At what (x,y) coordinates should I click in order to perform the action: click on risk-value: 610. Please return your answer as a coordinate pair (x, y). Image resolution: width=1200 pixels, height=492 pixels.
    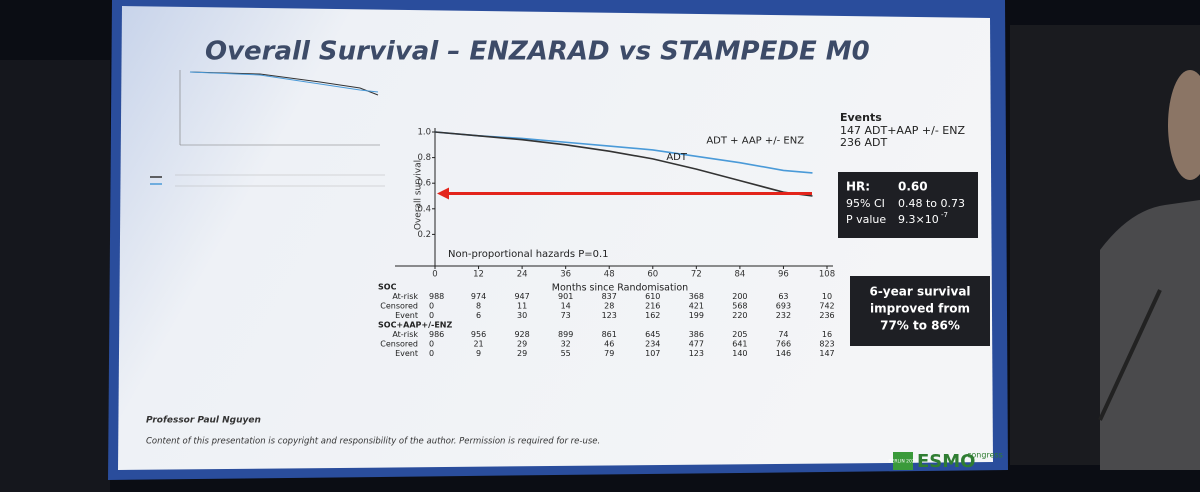
    Looking at the image, I should click on (652, 296).